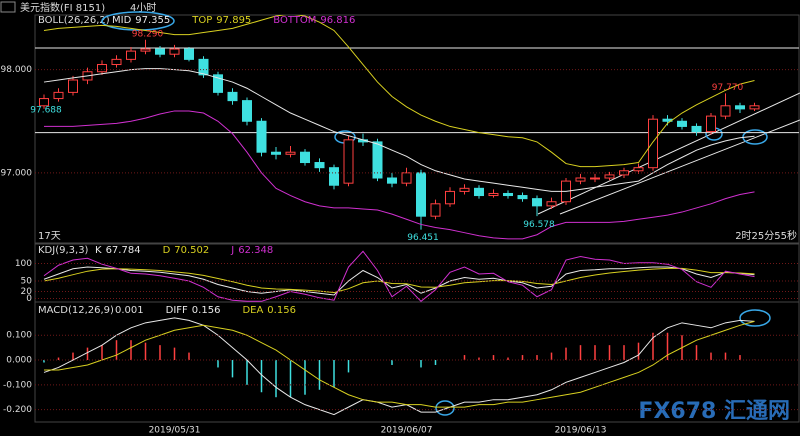  I want to click on legend-value: 0.001, so click(129, 310).